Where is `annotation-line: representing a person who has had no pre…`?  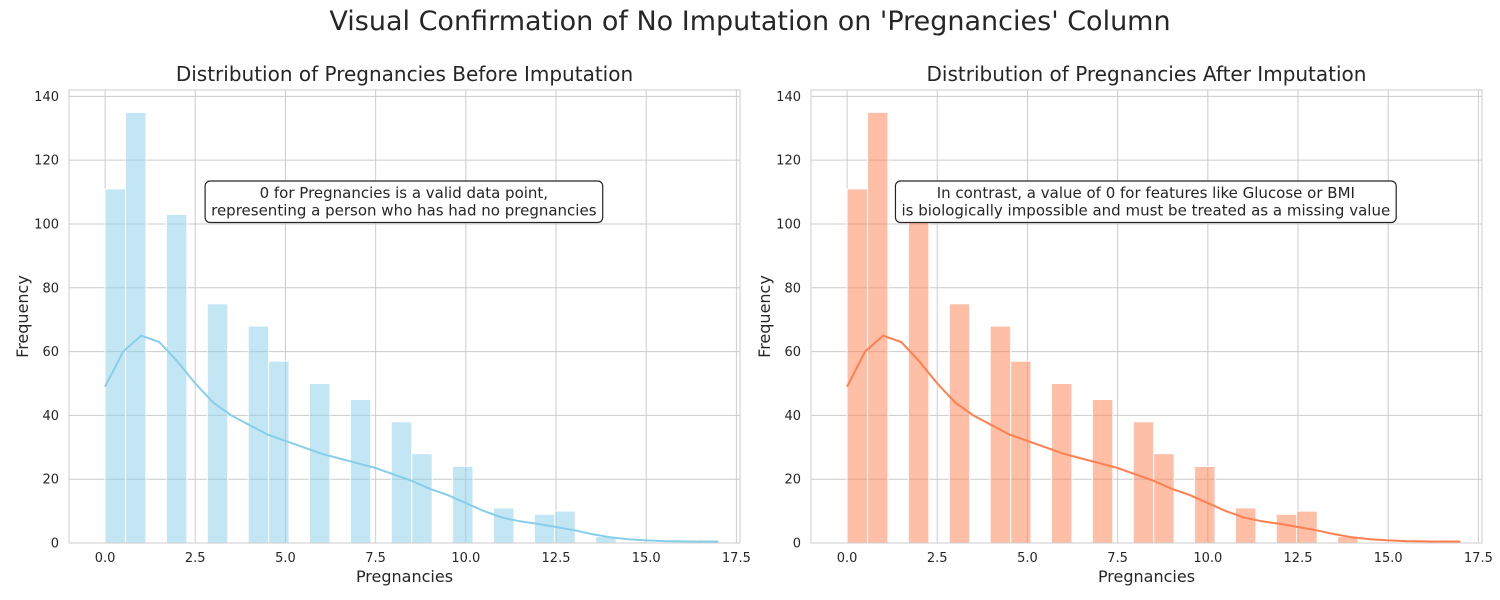
annotation-line: representing a person who has had no pre… is located at coordinates (404, 211).